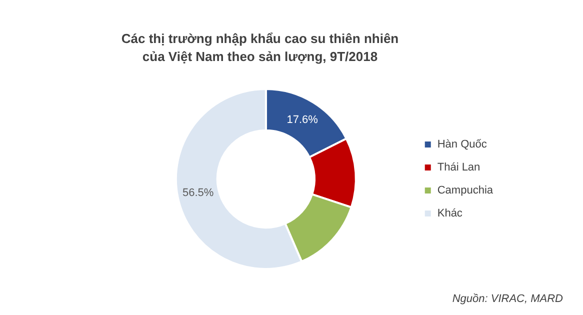 This screenshot has width=583, height=315. What do you see at coordinates (450, 214) in the screenshot?
I see `legend-label: Khác` at bounding box center [450, 214].